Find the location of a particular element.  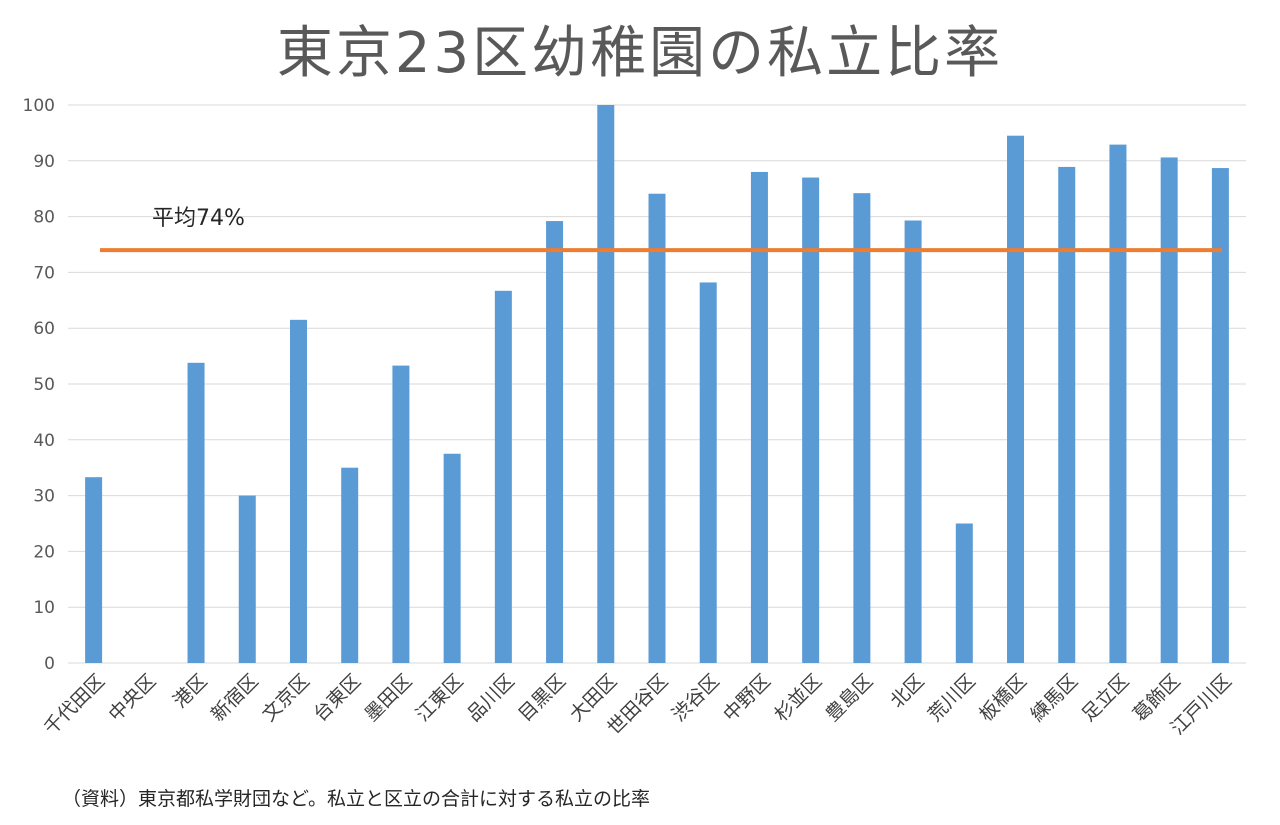

y-tick-label: 70 is located at coordinates (44, 273).